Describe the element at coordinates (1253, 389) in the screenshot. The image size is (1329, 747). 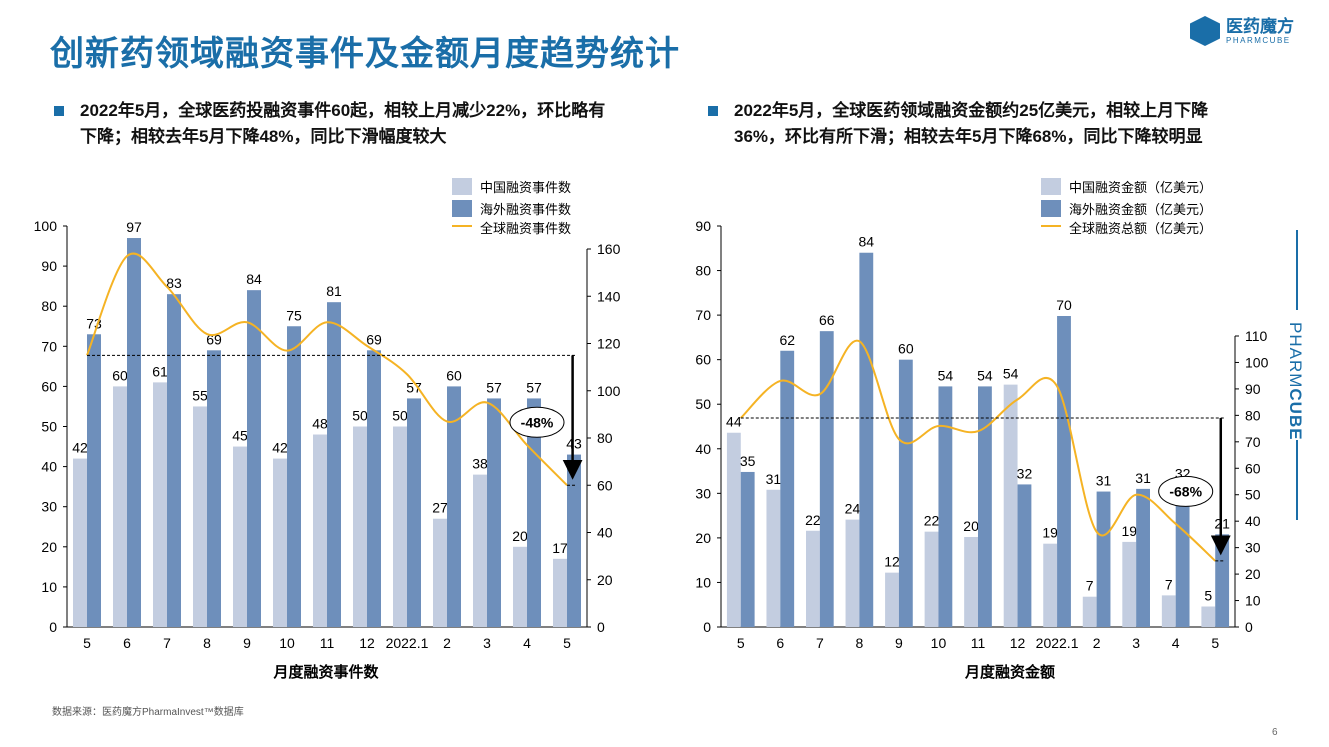
I see `y-right-tick-label: 90` at that location.